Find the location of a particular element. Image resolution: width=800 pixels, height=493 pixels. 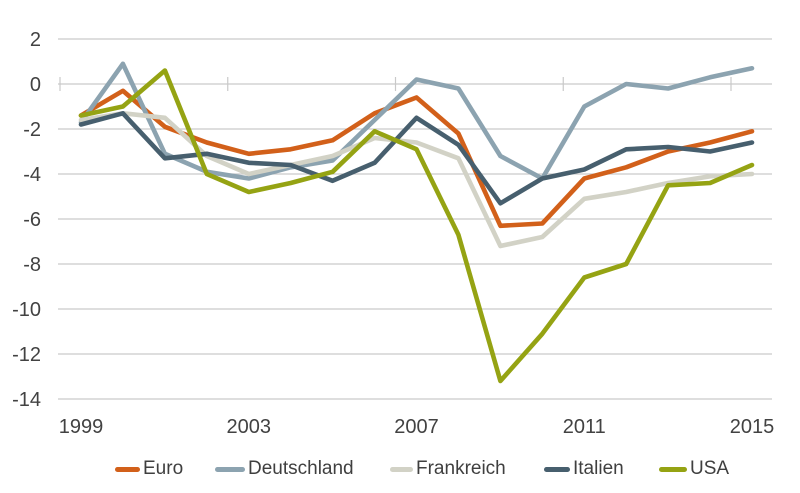

legend-item-usa: USA is located at coordinates (694, 469).